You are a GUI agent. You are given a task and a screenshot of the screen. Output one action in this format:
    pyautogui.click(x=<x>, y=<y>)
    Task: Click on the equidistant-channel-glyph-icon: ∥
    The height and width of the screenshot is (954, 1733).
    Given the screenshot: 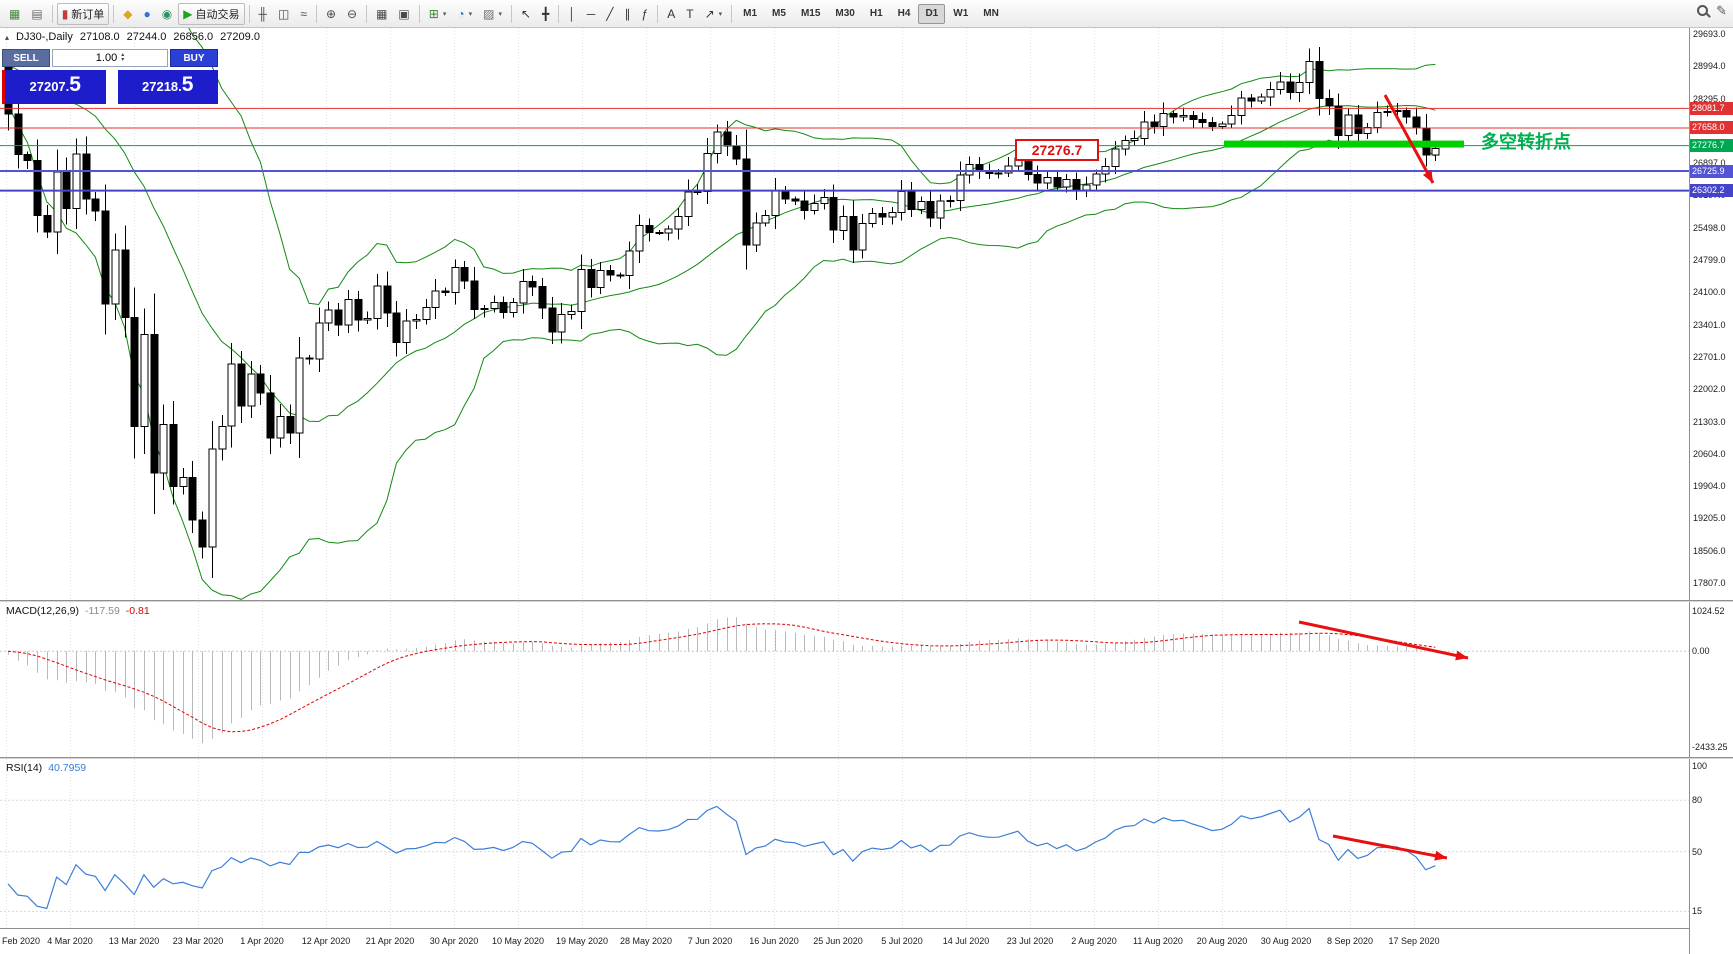 What is the action you would take?
    pyautogui.click(x=627, y=13)
    